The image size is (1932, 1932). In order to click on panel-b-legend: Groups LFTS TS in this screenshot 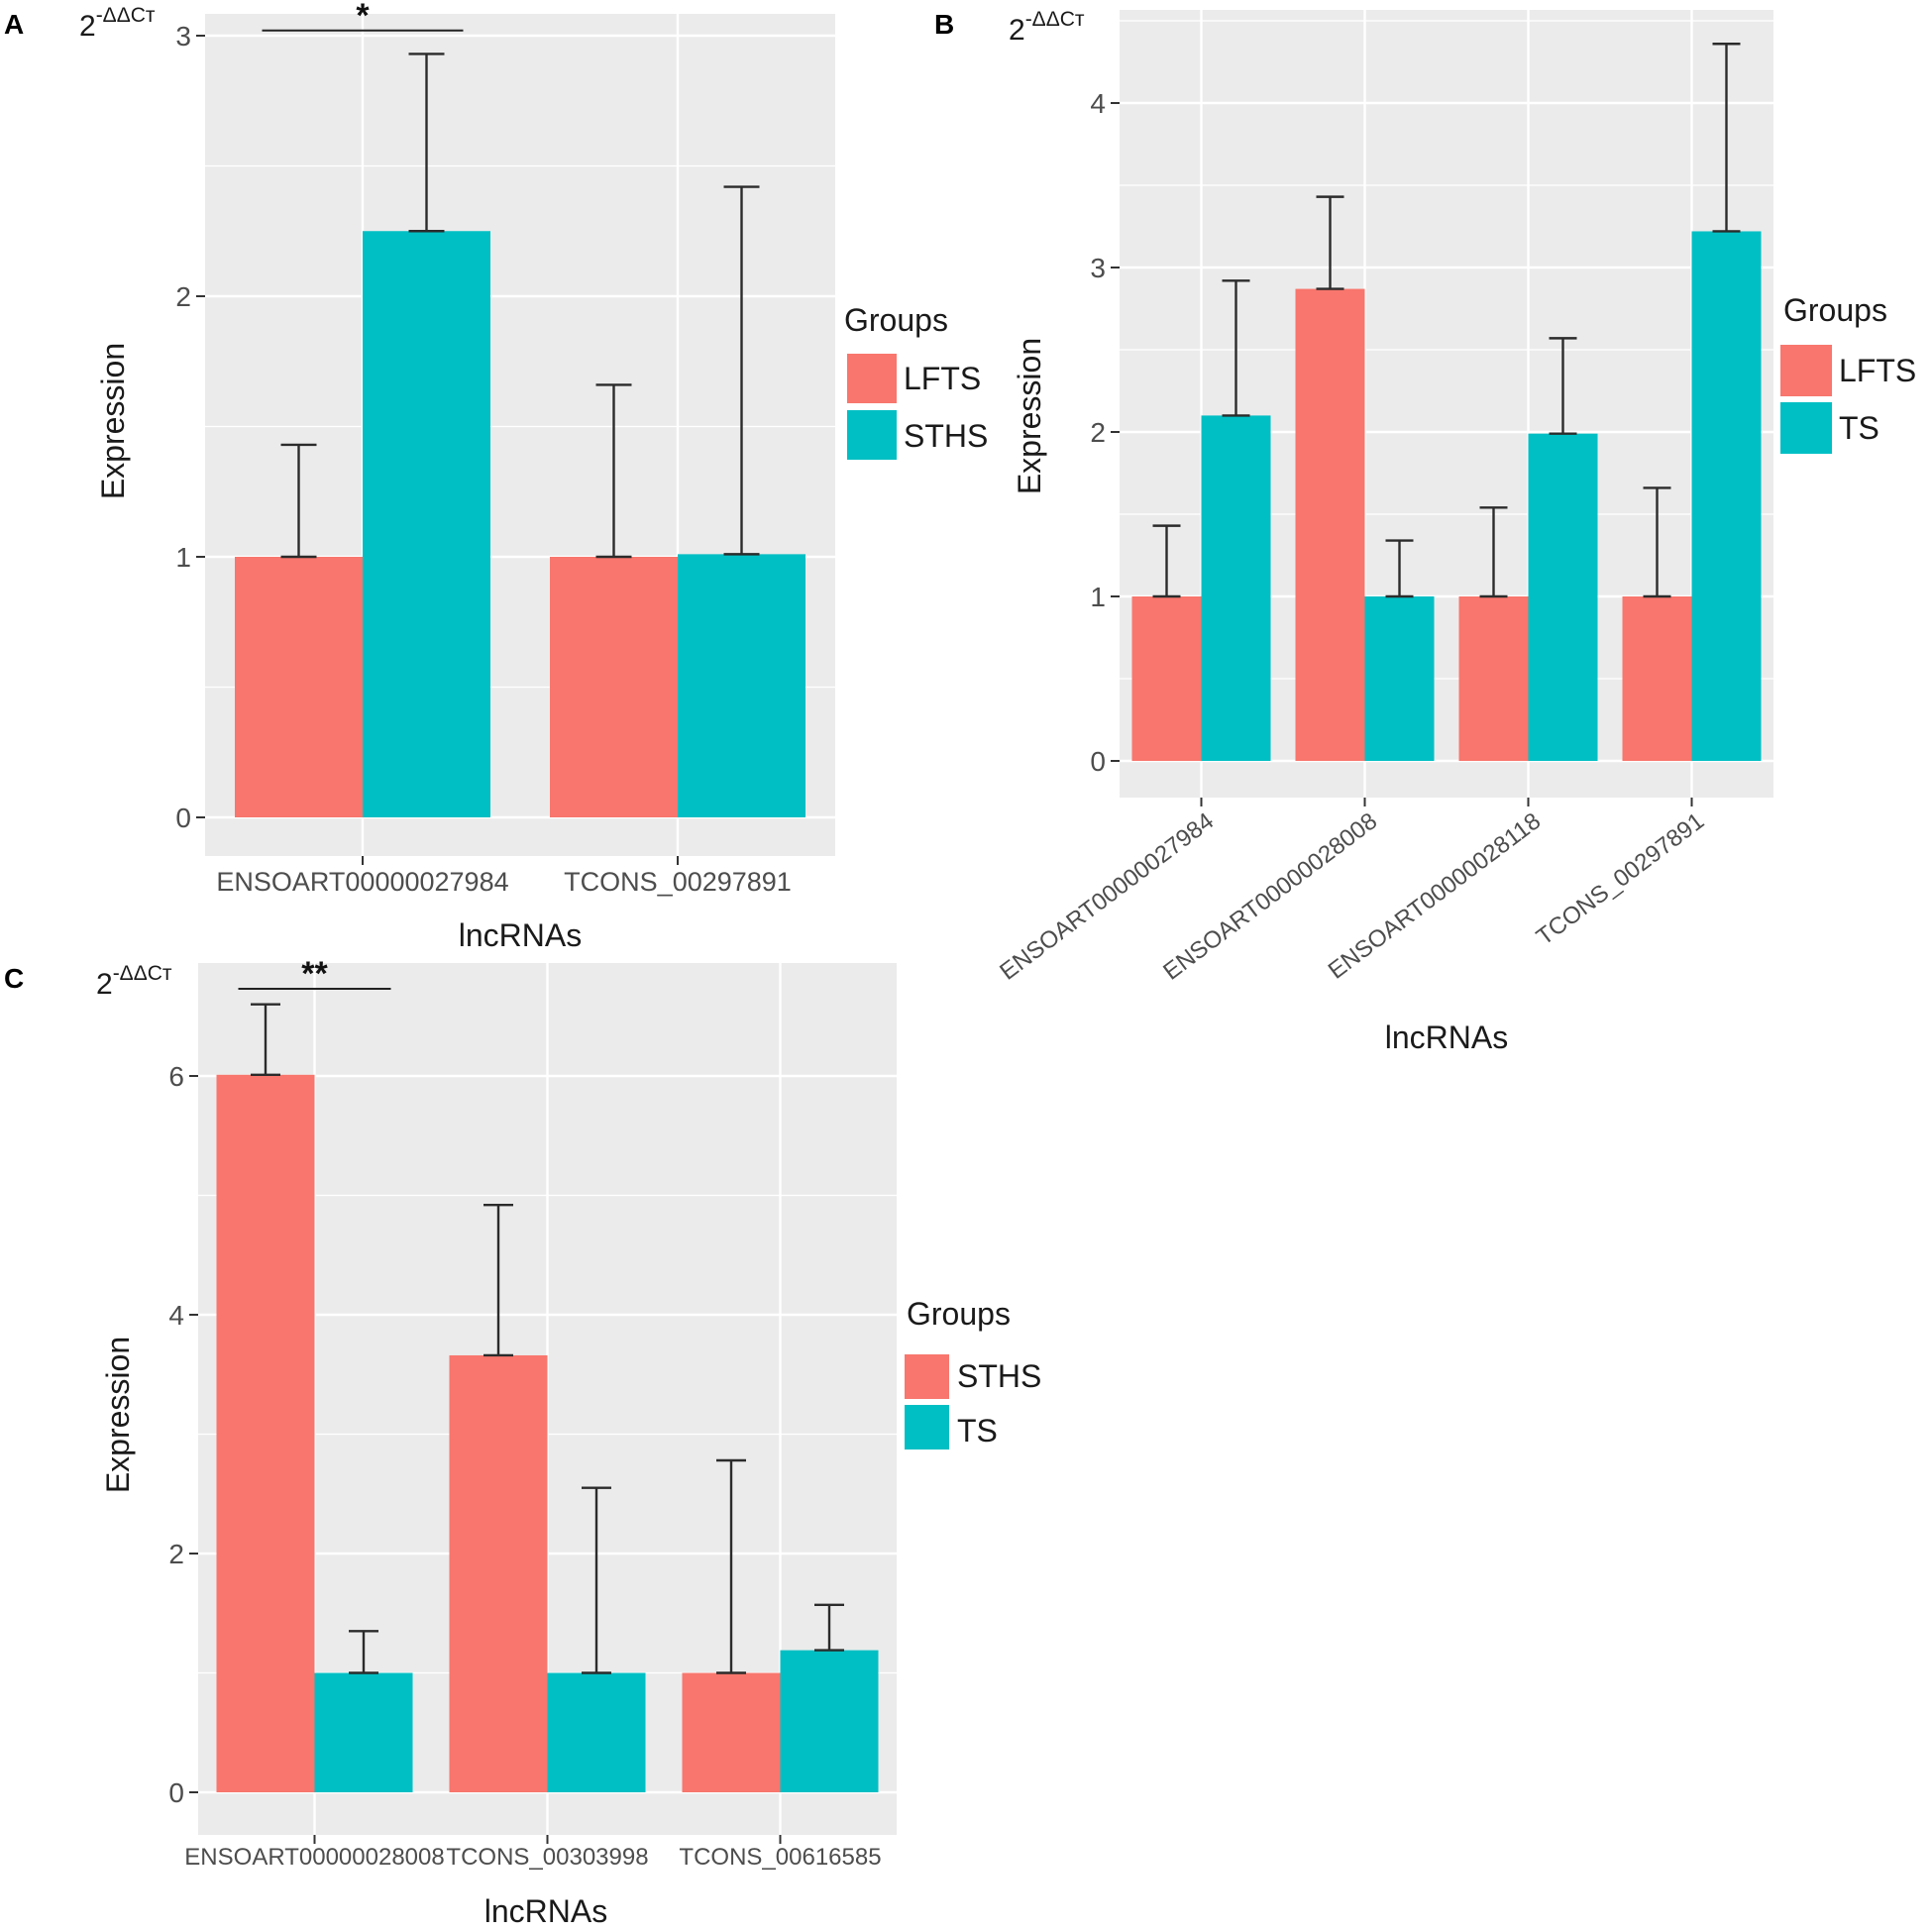, I will do `click(1848, 373)`.